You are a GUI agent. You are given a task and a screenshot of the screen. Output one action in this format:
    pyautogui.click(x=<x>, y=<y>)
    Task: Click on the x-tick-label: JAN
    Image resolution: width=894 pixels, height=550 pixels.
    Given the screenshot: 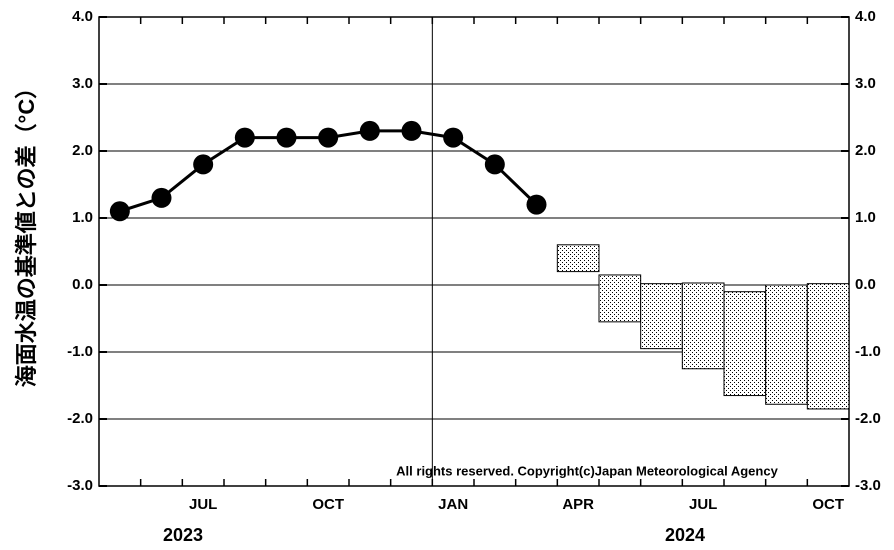 What is the action you would take?
    pyautogui.click(x=453, y=504)
    